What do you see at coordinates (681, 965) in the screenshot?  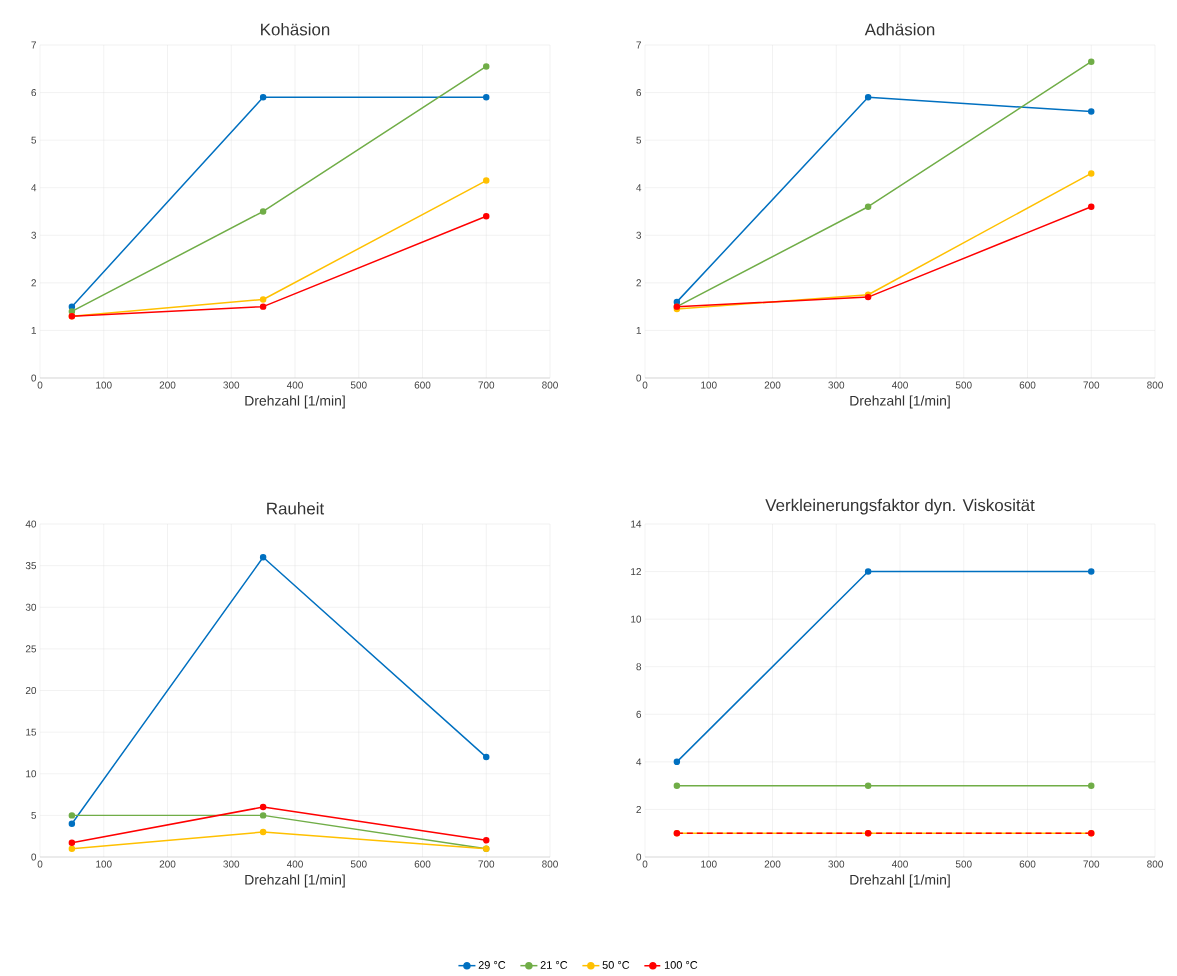 I see `legend-label: 100 °C` at bounding box center [681, 965].